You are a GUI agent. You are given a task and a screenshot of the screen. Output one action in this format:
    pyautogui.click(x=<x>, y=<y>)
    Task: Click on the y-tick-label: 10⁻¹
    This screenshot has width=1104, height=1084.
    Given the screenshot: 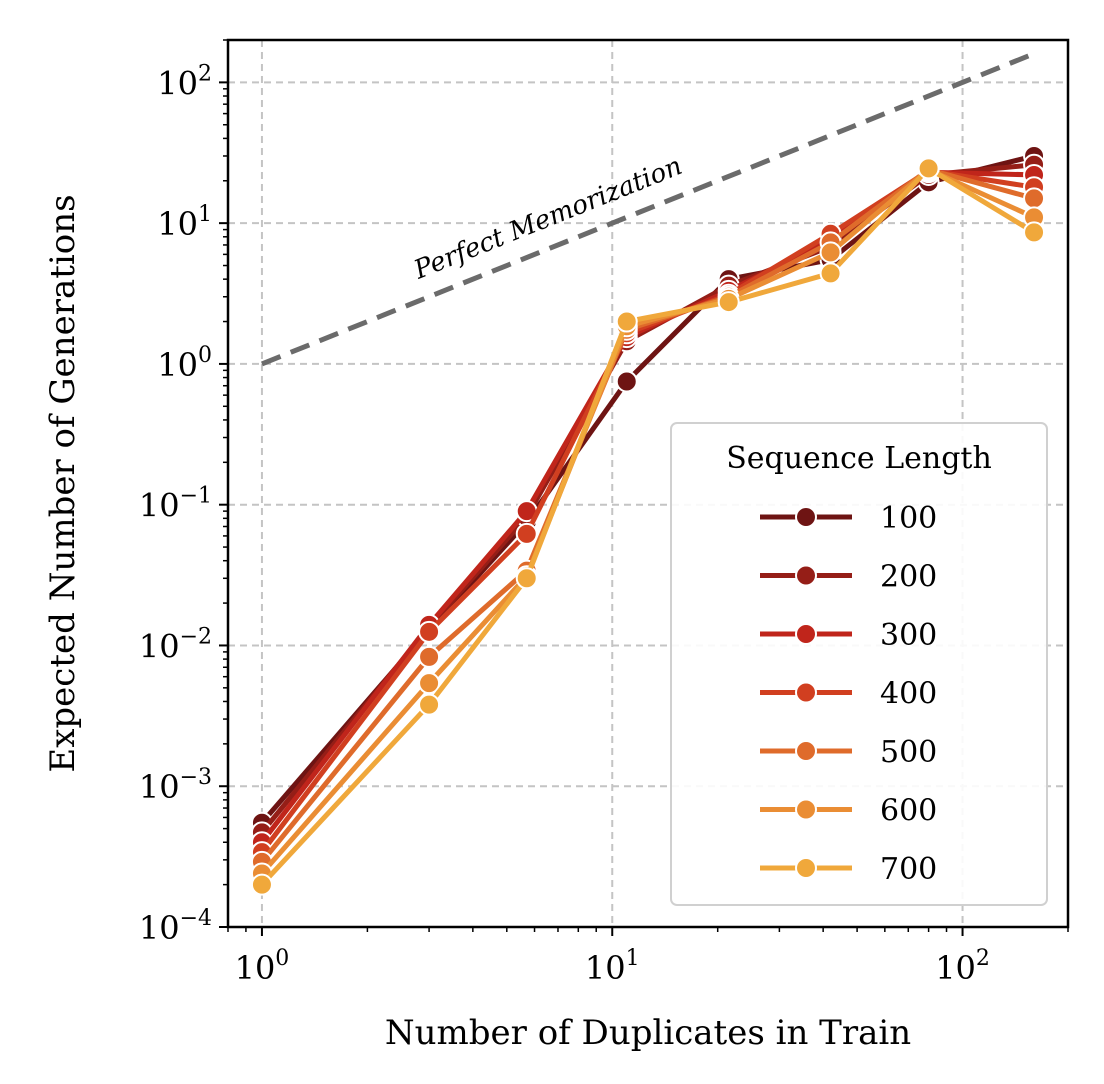 What is the action you would take?
    pyautogui.click(x=175, y=504)
    